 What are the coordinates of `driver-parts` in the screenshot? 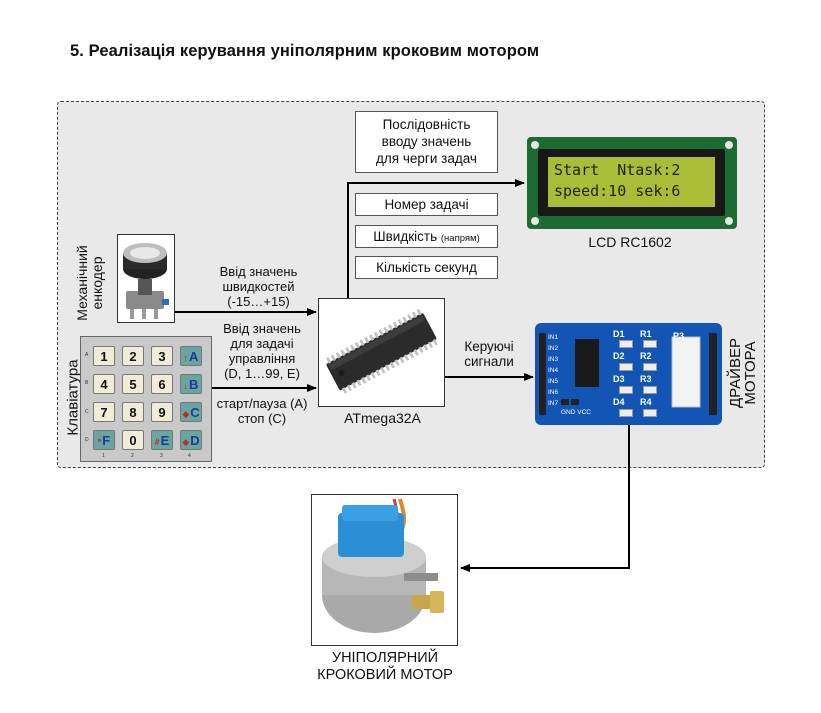 It's located at (628, 374).